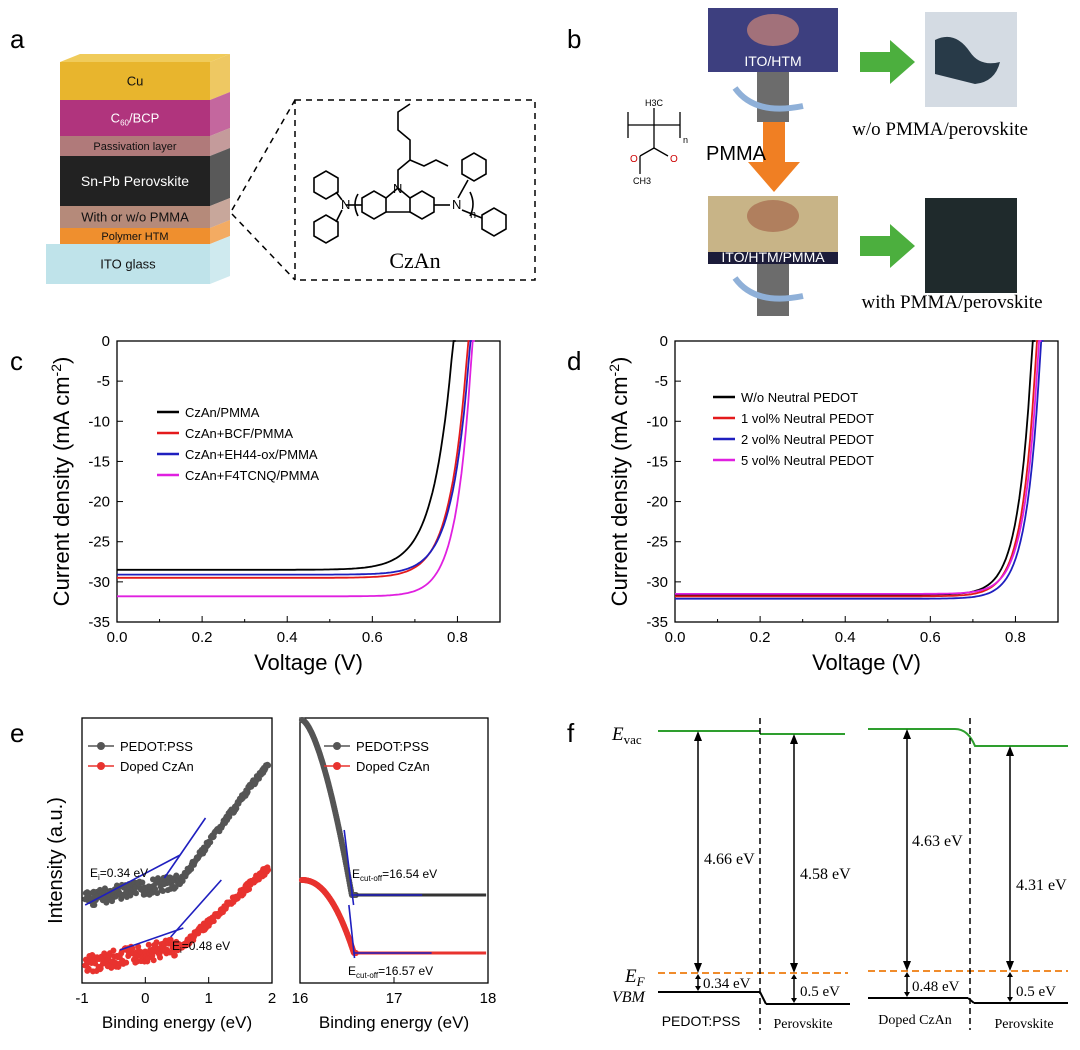 The image size is (1080, 1050). Describe the element at coordinates (392, 746) in the screenshot. I see `ups-right-legend-label-0: PEDOT:PSS` at that location.